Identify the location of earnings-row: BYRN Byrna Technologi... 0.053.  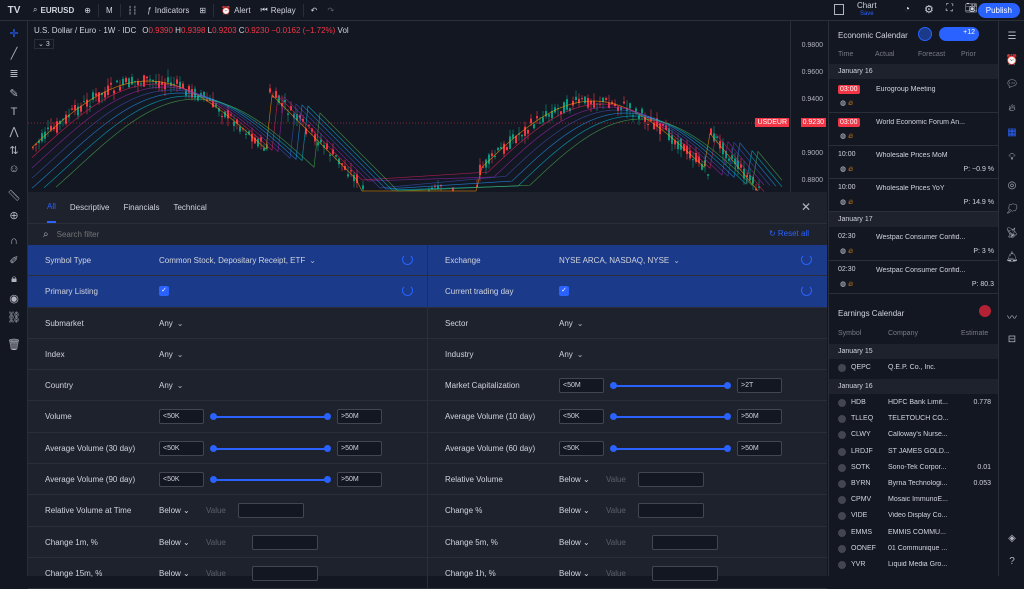
(914, 484).